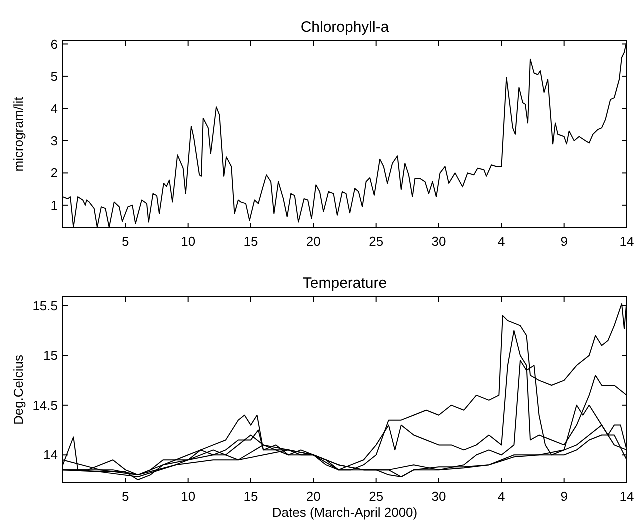  Describe the element at coordinates (51, 356) in the screenshot. I see `y-tick-label: 15` at that location.